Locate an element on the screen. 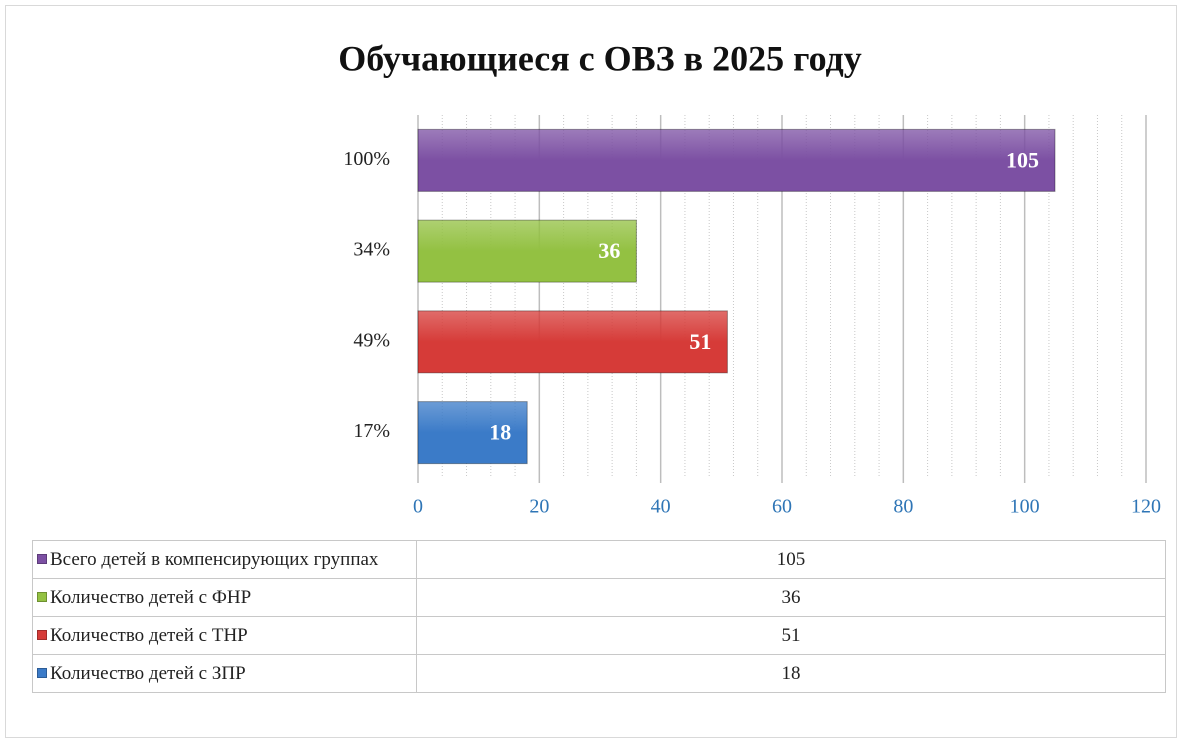 The image size is (1184, 745). x-tick-label: 100 is located at coordinates (1025, 507).